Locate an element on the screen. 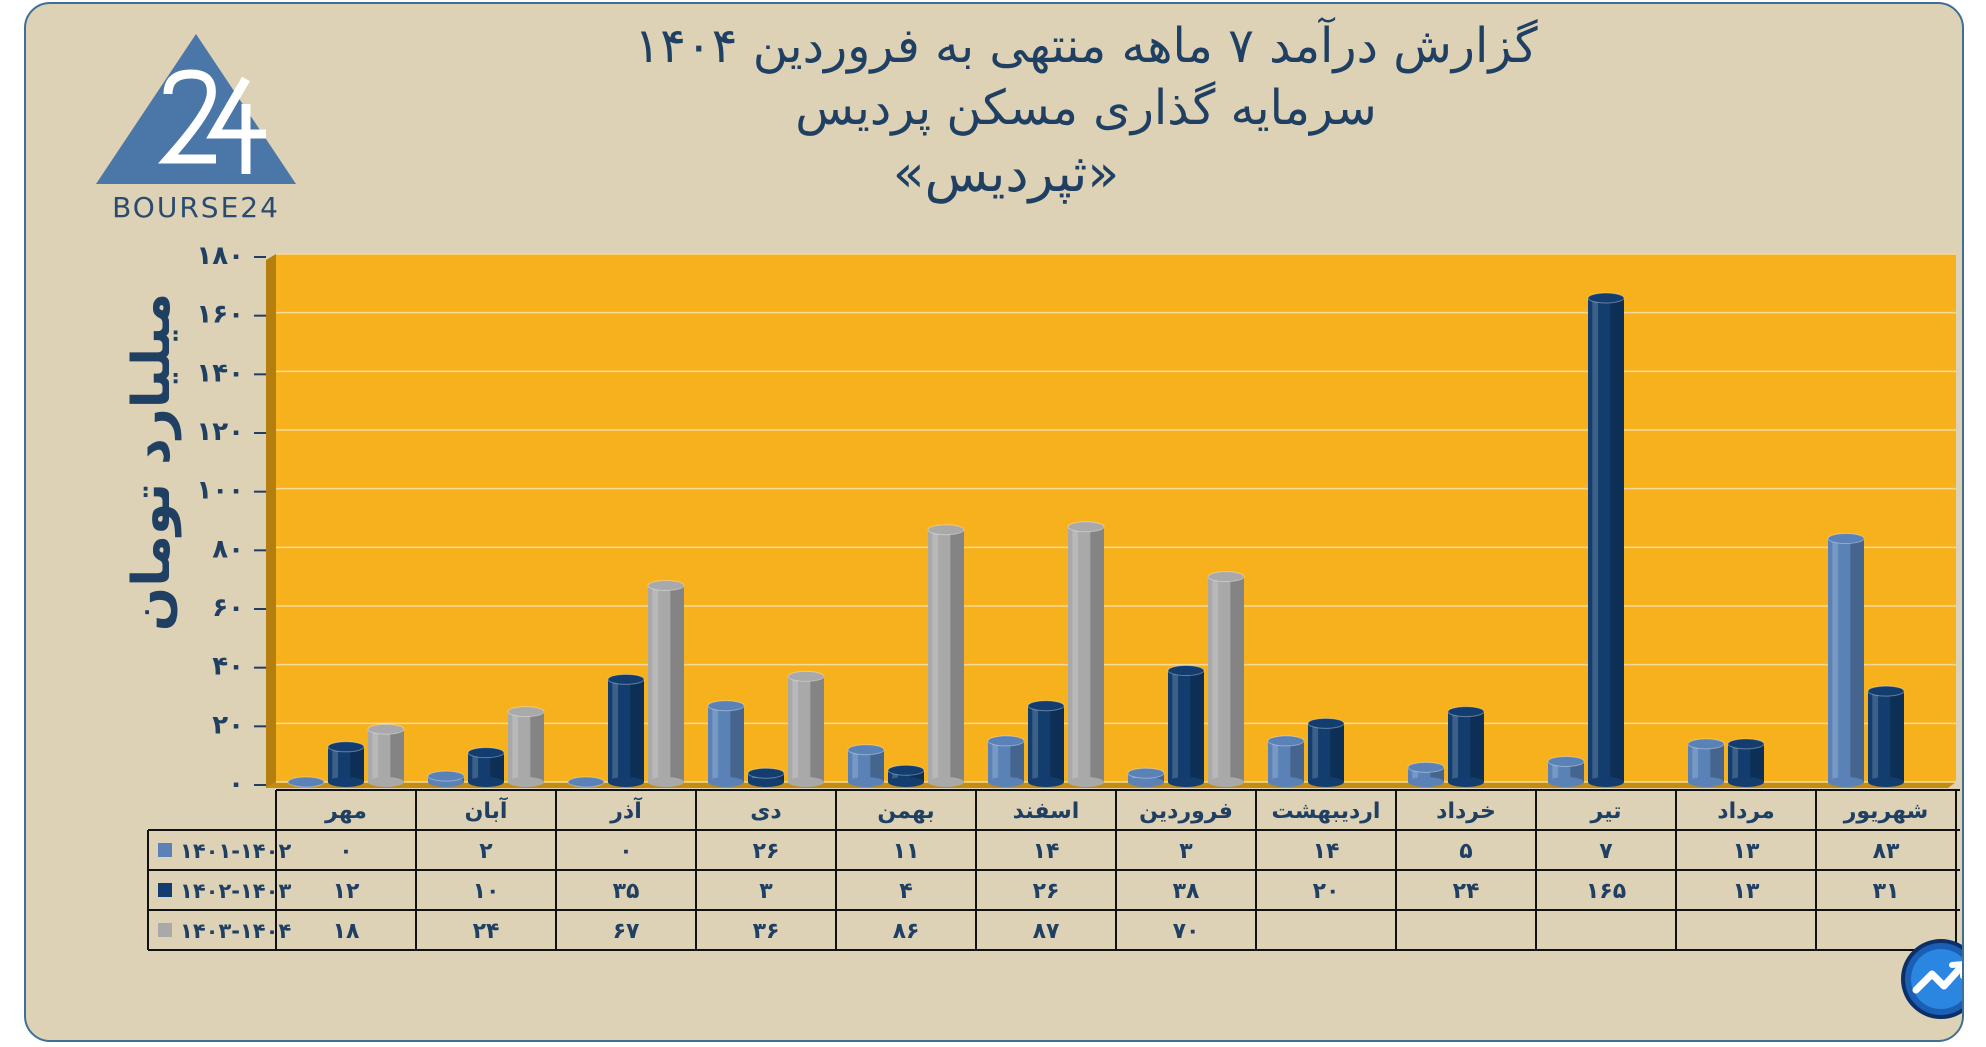 Image resolution: width=1986 pixels, height=1047 pixels. table-cell-value: ۸۷ is located at coordinates (1046, 931).